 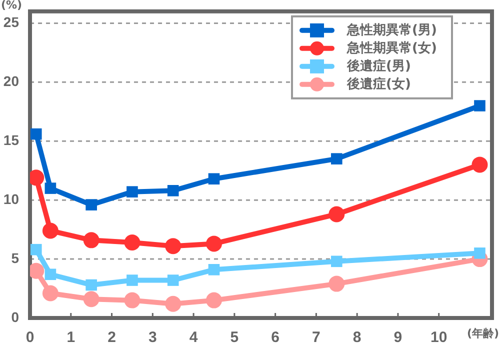 I want to click on y-tick-label: 0, so click(x=15, y=316).